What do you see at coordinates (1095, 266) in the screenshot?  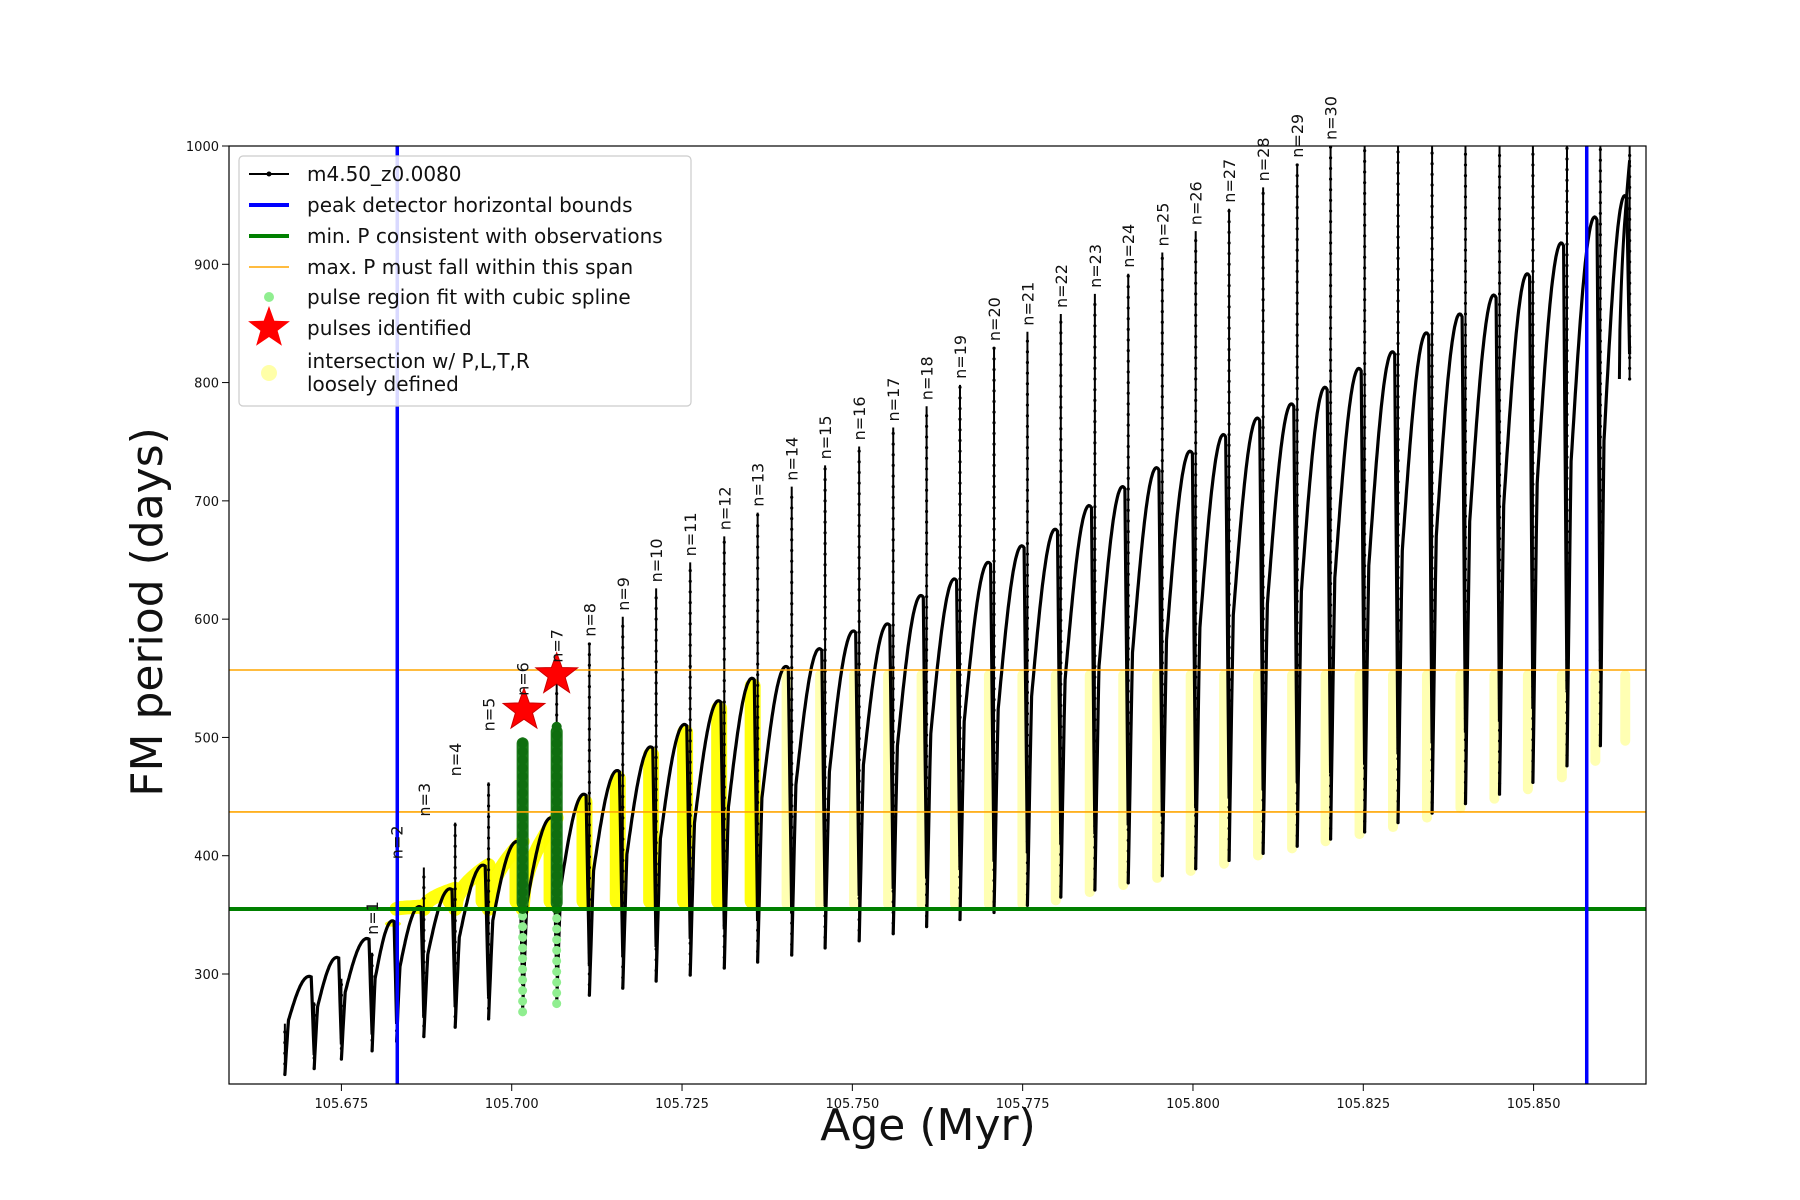 I see `pulse-label: n=23` at bounding box center [1095, 266].